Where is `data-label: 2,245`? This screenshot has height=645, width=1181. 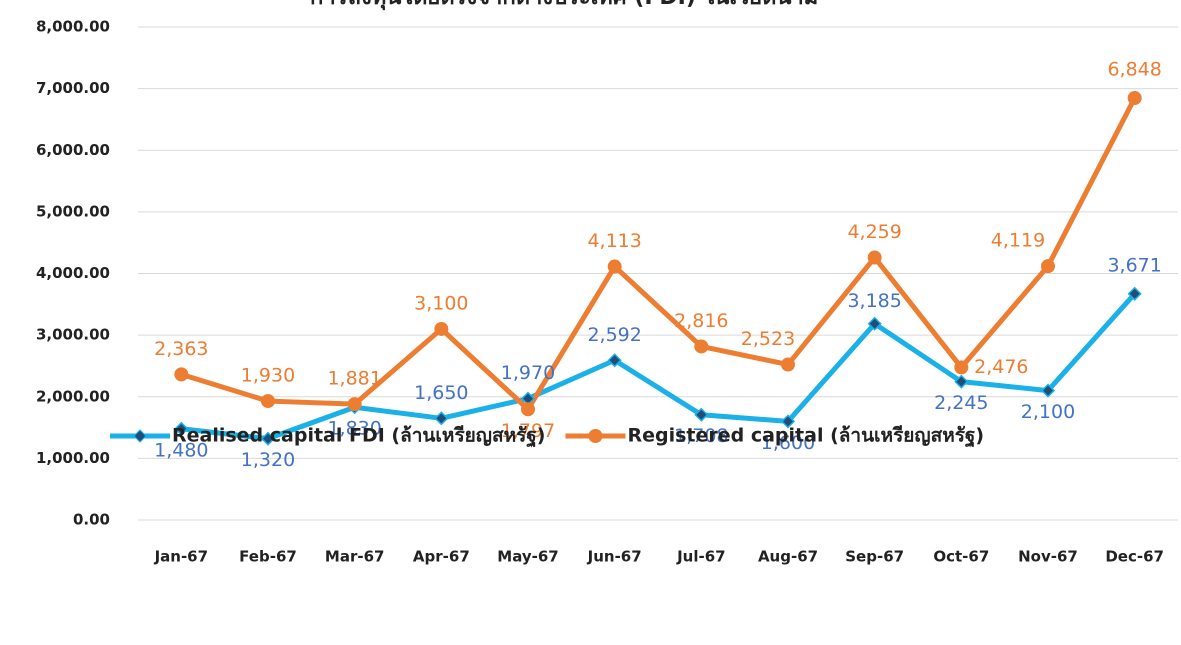 data-label: 2,245 is located at coordinates (961, 403).